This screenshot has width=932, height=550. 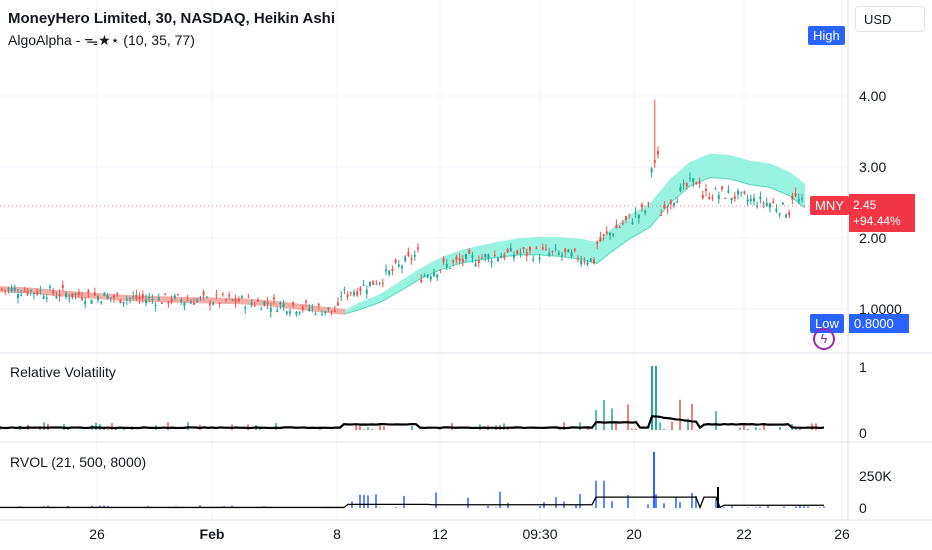 What do you see at coordinates (842, 534) in the screenshot?
I see `x-tick-label: 26` at bounding box center [842, 534].